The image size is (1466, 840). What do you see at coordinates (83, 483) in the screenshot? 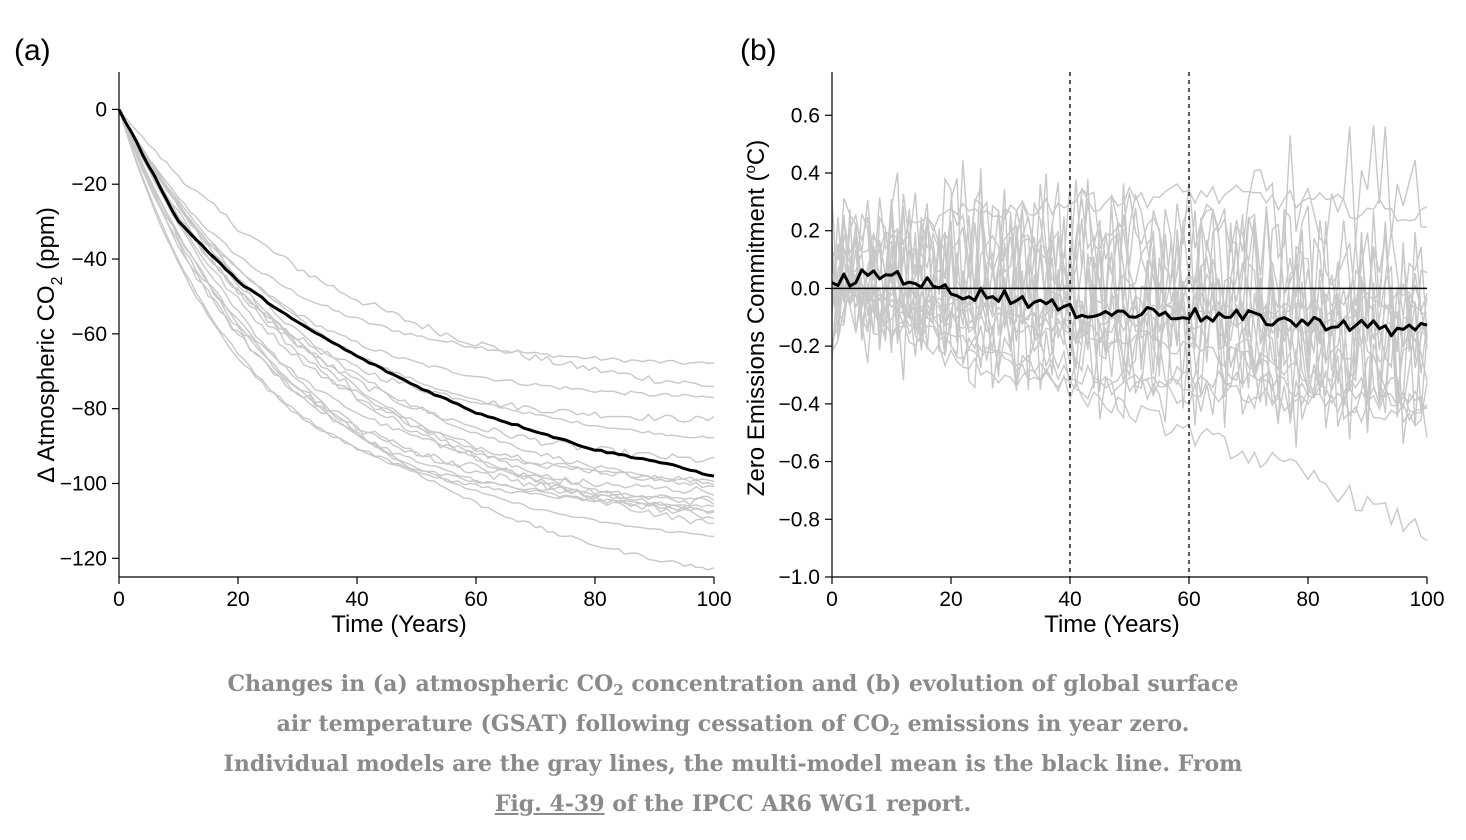
I see `y-tick-label: −100` at bounding box center [83, 483].